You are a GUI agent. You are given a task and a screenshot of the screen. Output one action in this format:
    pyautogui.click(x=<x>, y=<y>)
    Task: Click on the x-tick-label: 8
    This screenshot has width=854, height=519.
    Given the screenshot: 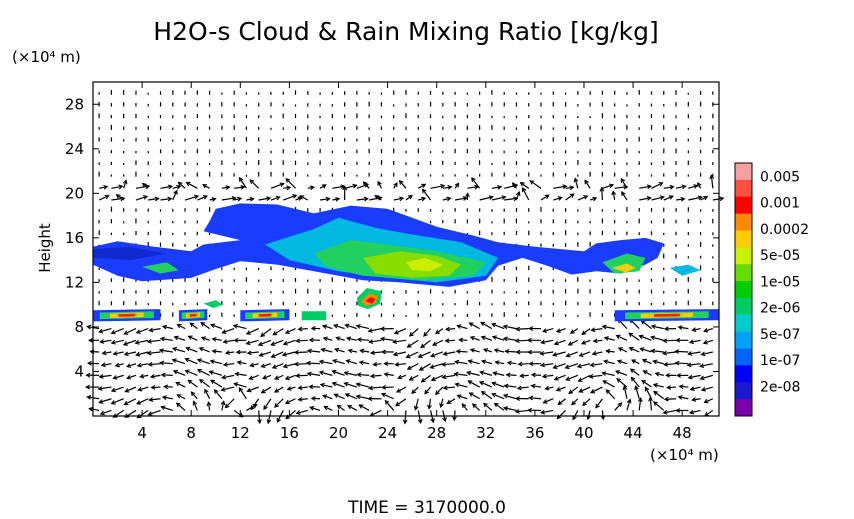 What is the action you would take?
    pyautogui.click(x=191, y=433)
    